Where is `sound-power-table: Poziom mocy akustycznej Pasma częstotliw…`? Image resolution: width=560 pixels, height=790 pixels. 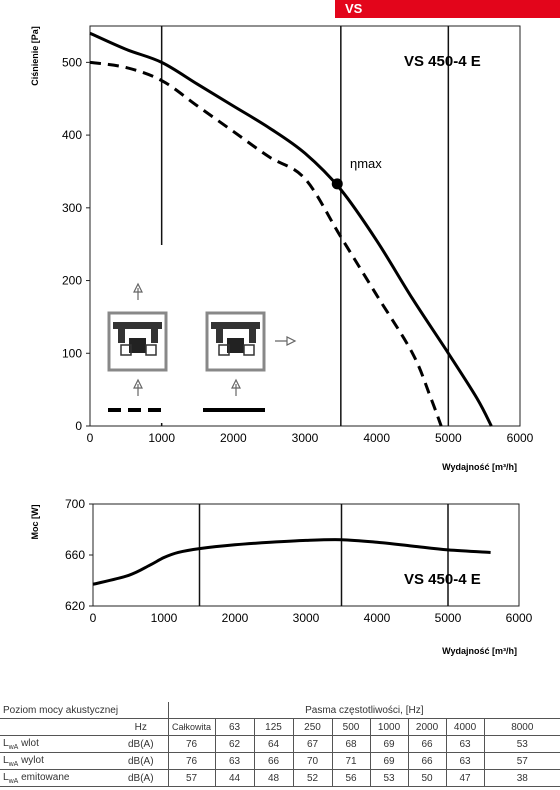 sound-power-table: Poziom mocy akustycznej Pasma częstotliw… is located at coordinates (280, 744).